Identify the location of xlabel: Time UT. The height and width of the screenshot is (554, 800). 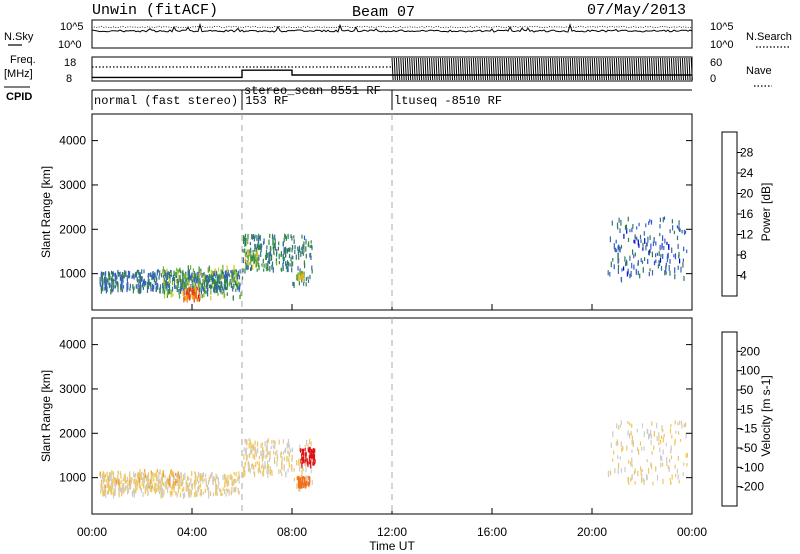
(392, 546).